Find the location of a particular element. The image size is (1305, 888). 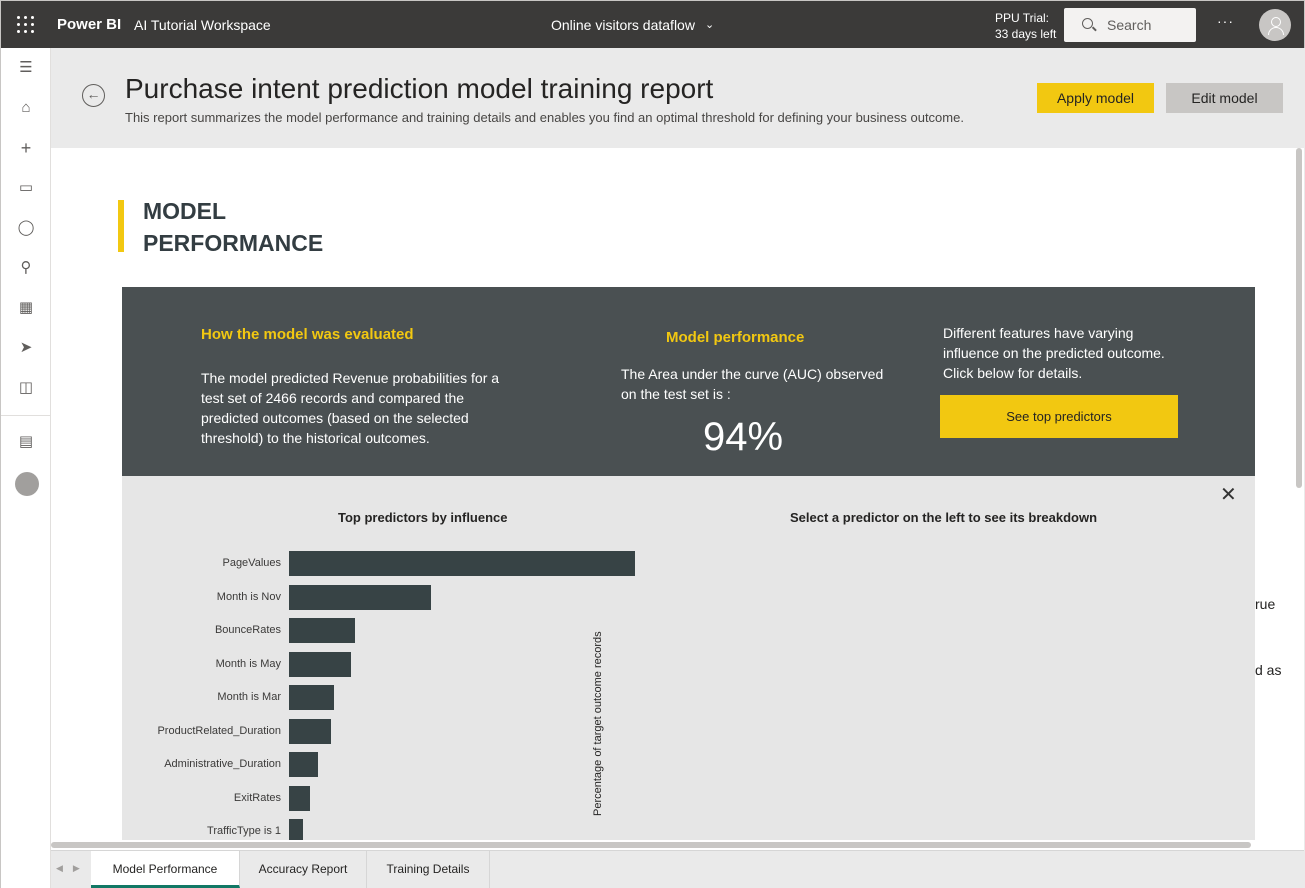

section-title-line2: PERFORMANCE is located at coordinates (233, 243).